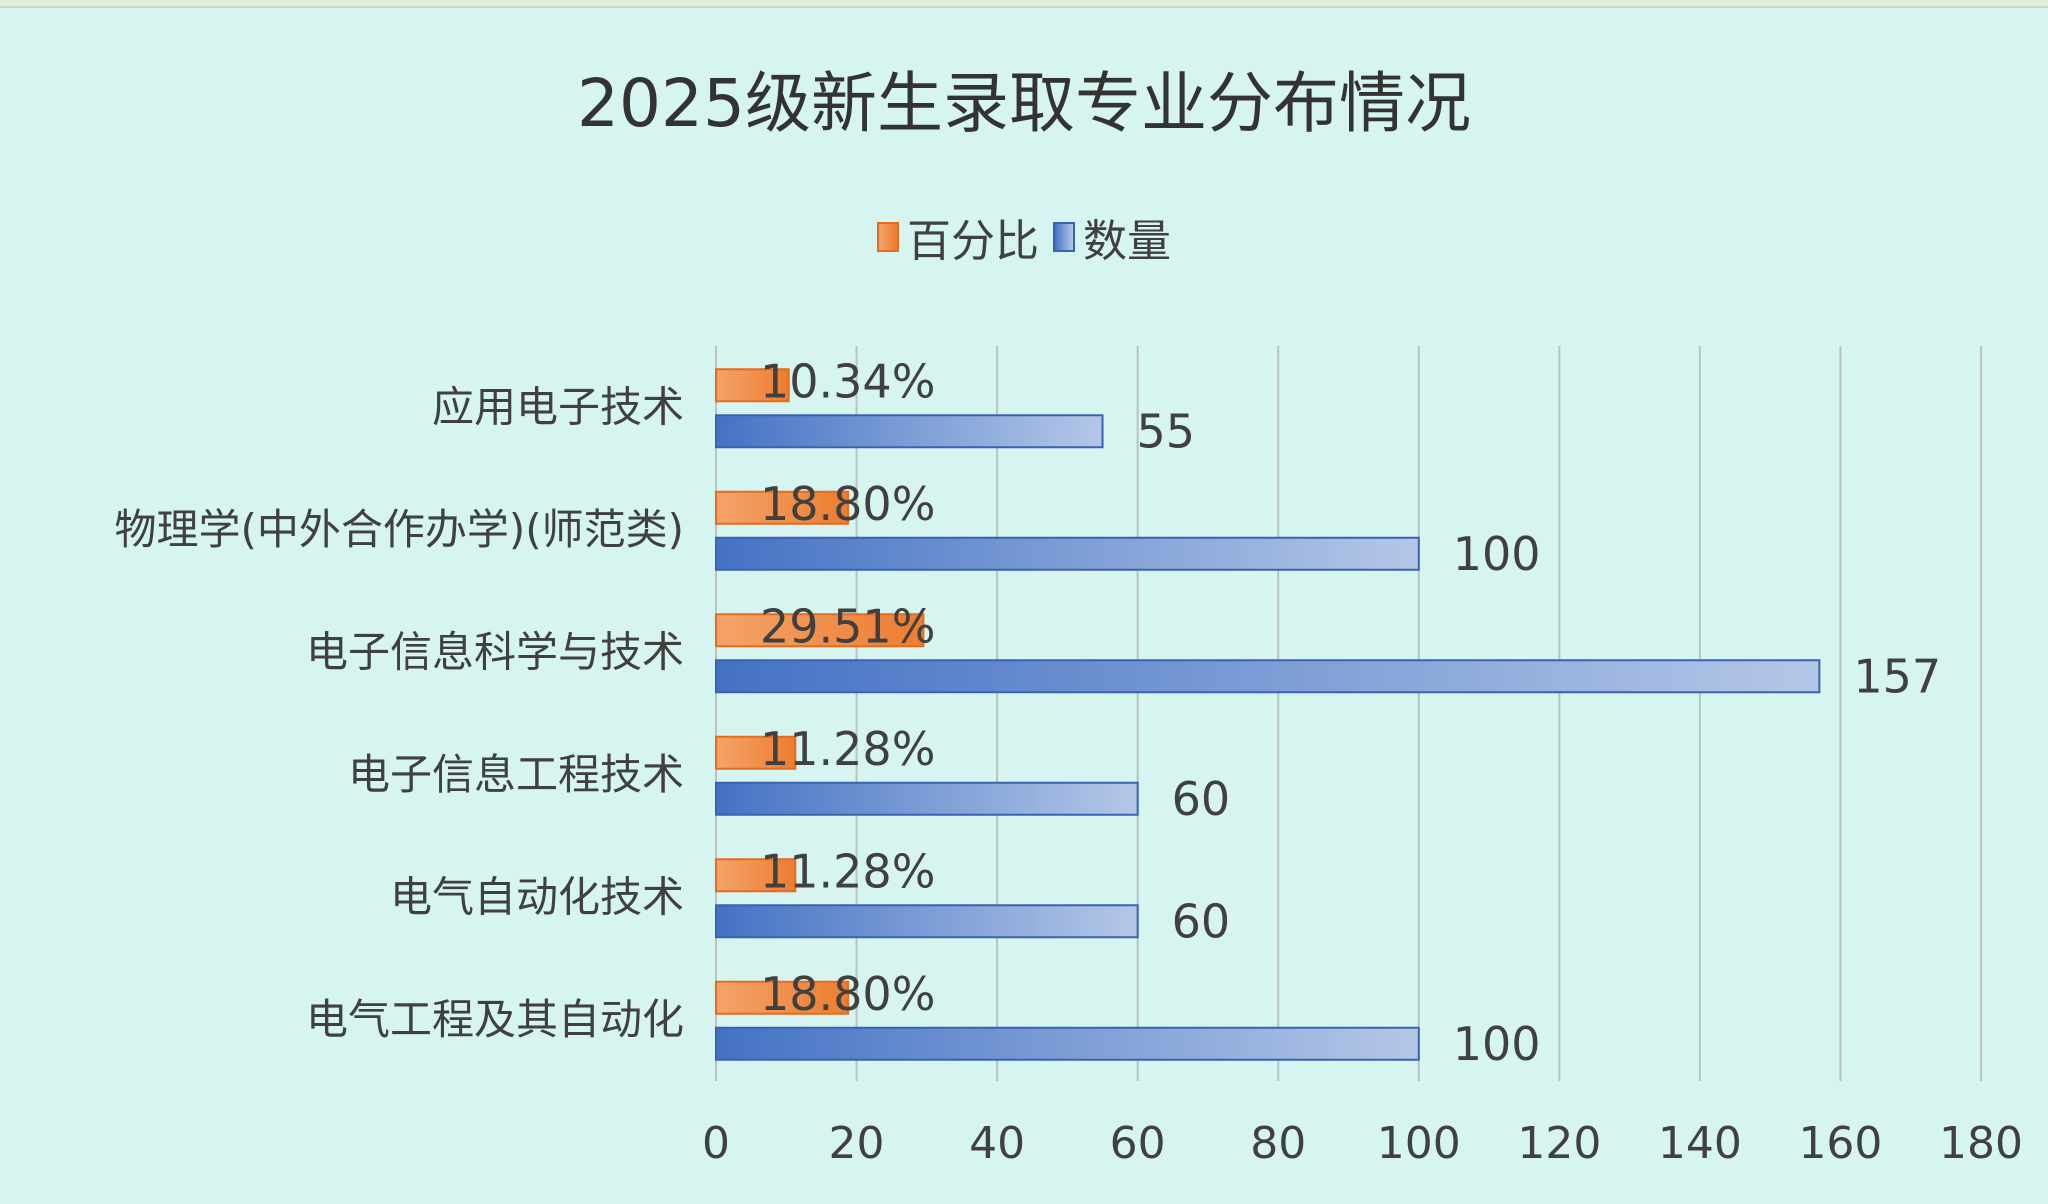 Image resolution: width=2048 pixels, height=1204 pixels. I want to click on chart-title: 2025级新生录取专业分布情况, so click(1024, 103).